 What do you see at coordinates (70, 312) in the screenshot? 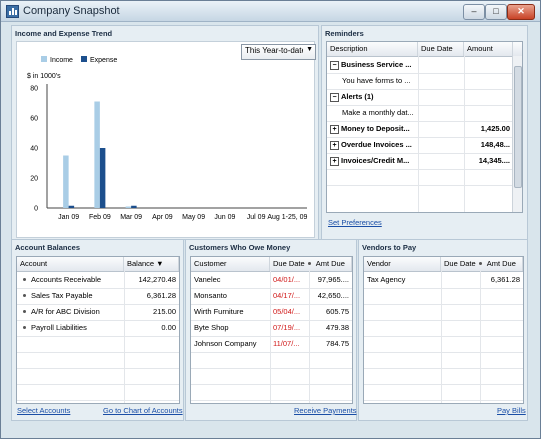
I see `account-name: A/R for ABC Division` at bounding box center [70, 312].